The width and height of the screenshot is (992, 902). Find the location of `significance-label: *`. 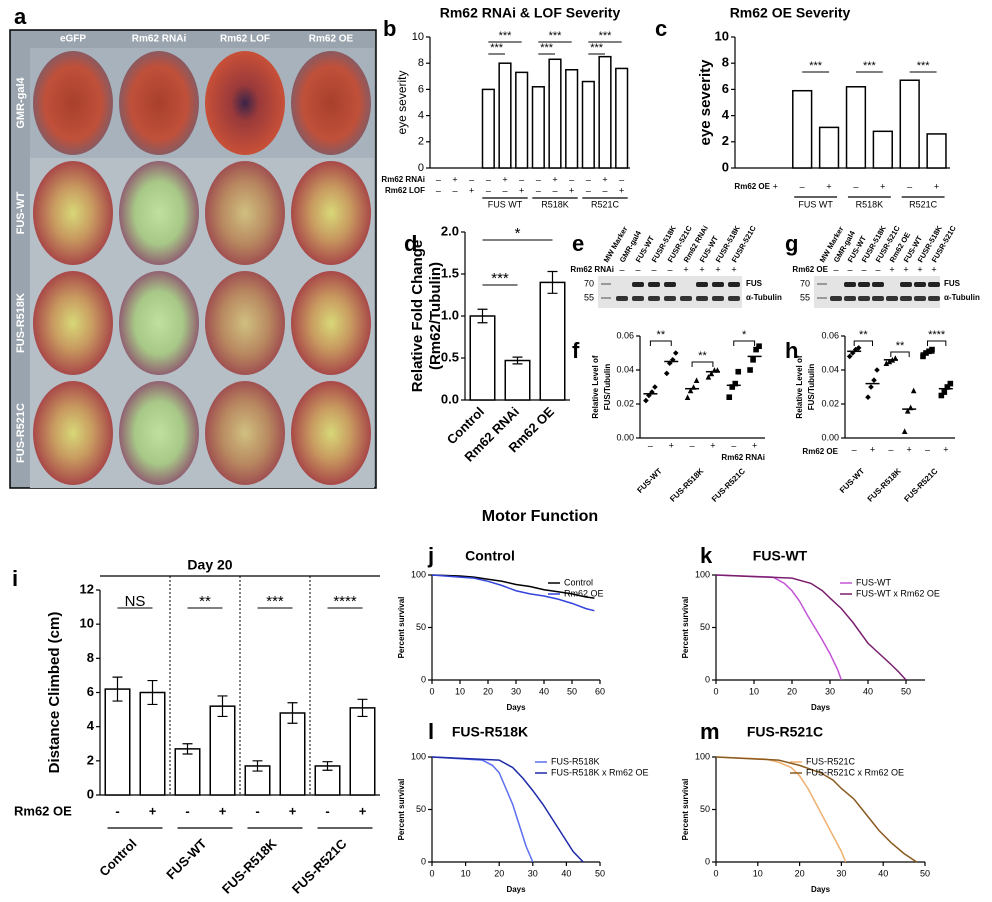

significance-label: * is located at coordinates (518, 233).